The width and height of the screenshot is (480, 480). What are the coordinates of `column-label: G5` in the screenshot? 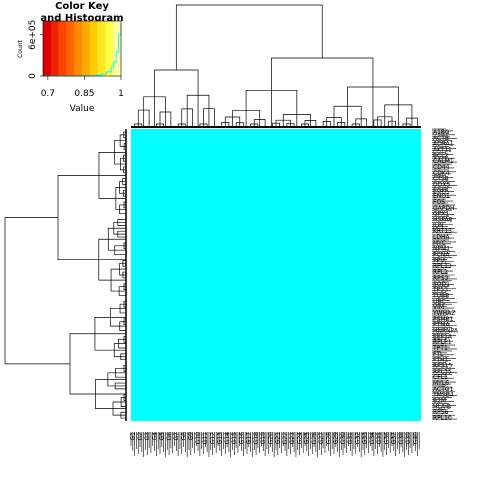 It's located at (162, 436).